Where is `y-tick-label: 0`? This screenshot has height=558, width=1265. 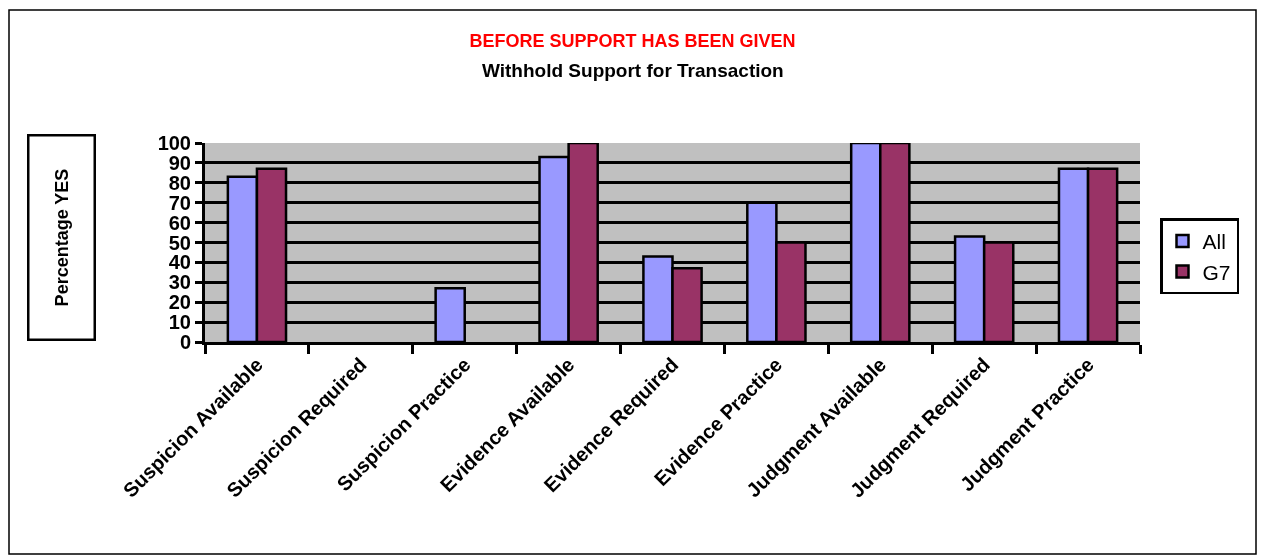
y-tick-label: 0 is located at coordinates (185, 342).